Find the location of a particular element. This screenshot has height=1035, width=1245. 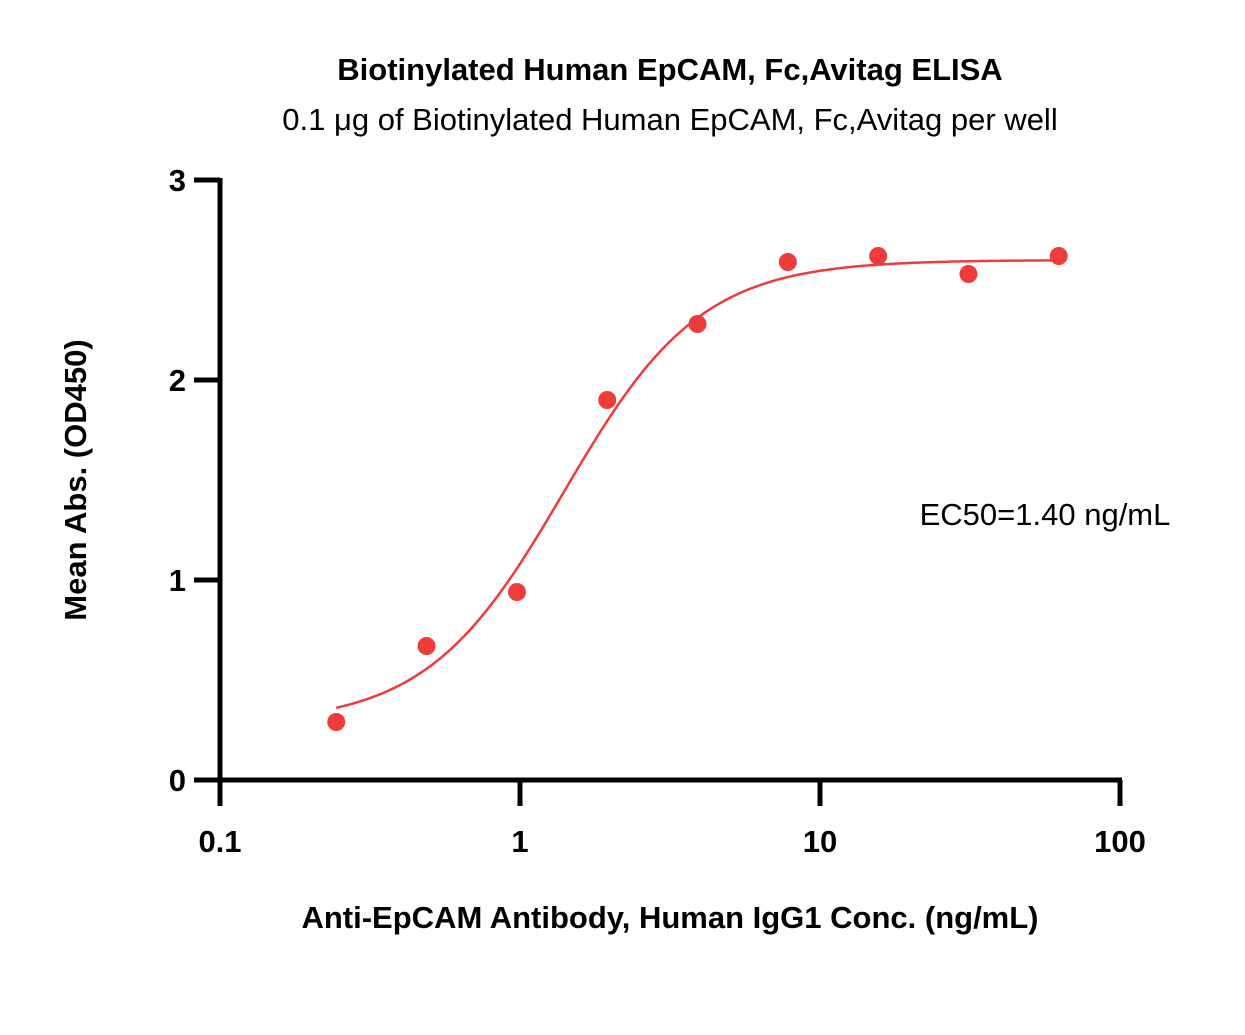

x-tick-label: 100 is located at coordinates (1120, 841).